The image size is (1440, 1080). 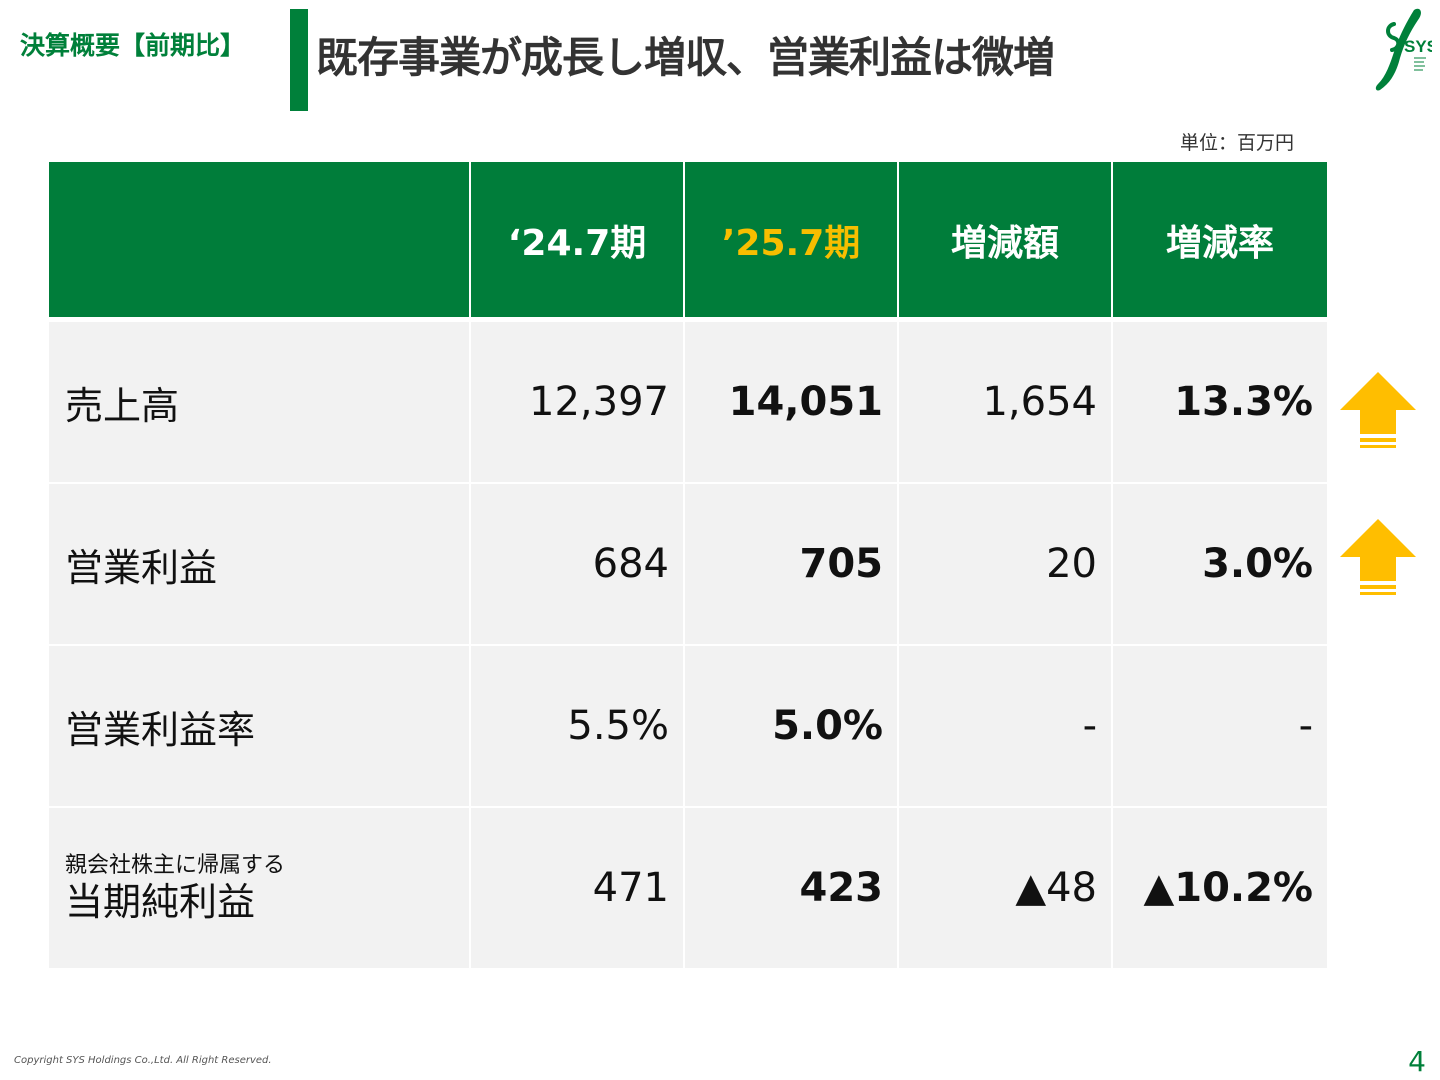 What do you see at coordinates (1417, 1061) in the screenshot?
I see `page-number: 4` at bounding box center [1417, 1061].